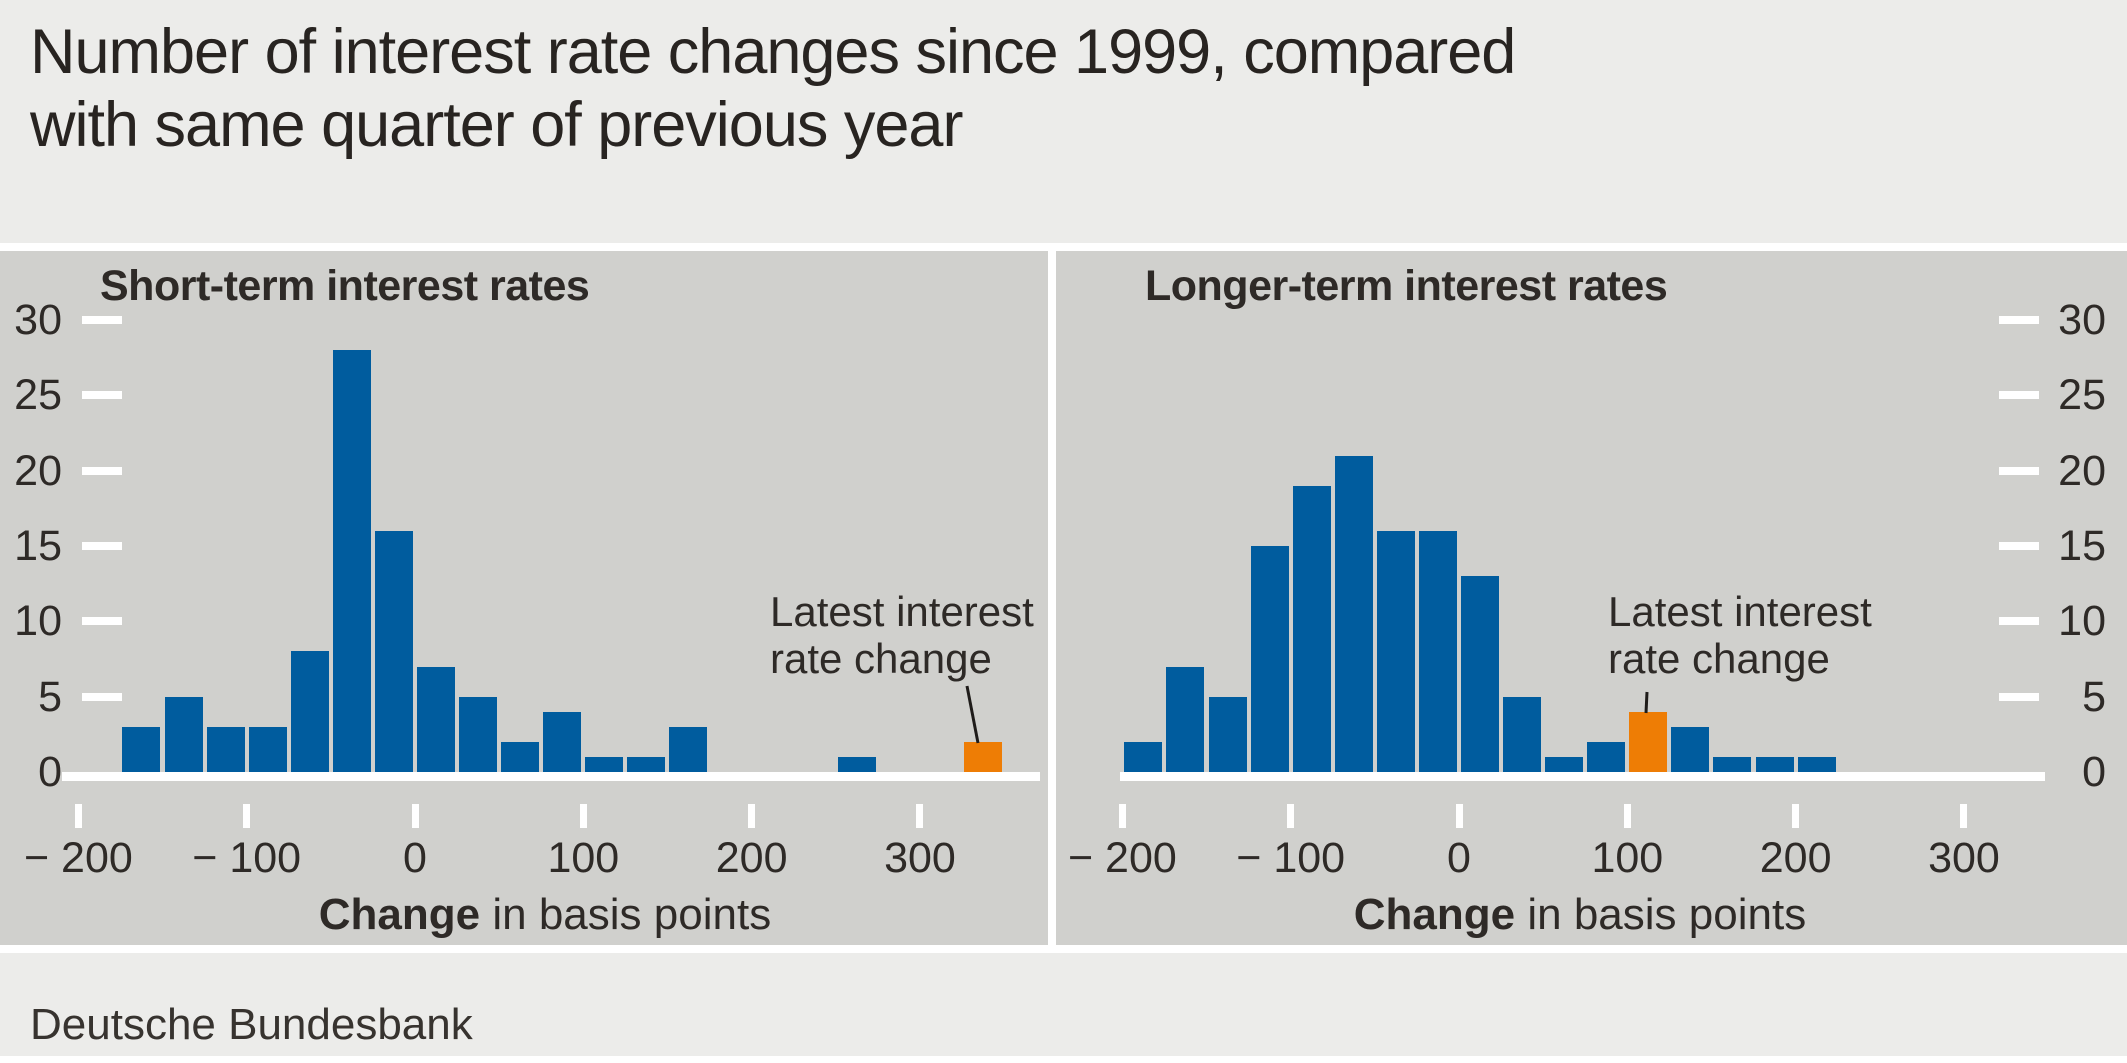  What do you see at coordinates (881, 658) in the screenshot?
I see `annotation-line2: rate change` at bounding box center [881, 658].